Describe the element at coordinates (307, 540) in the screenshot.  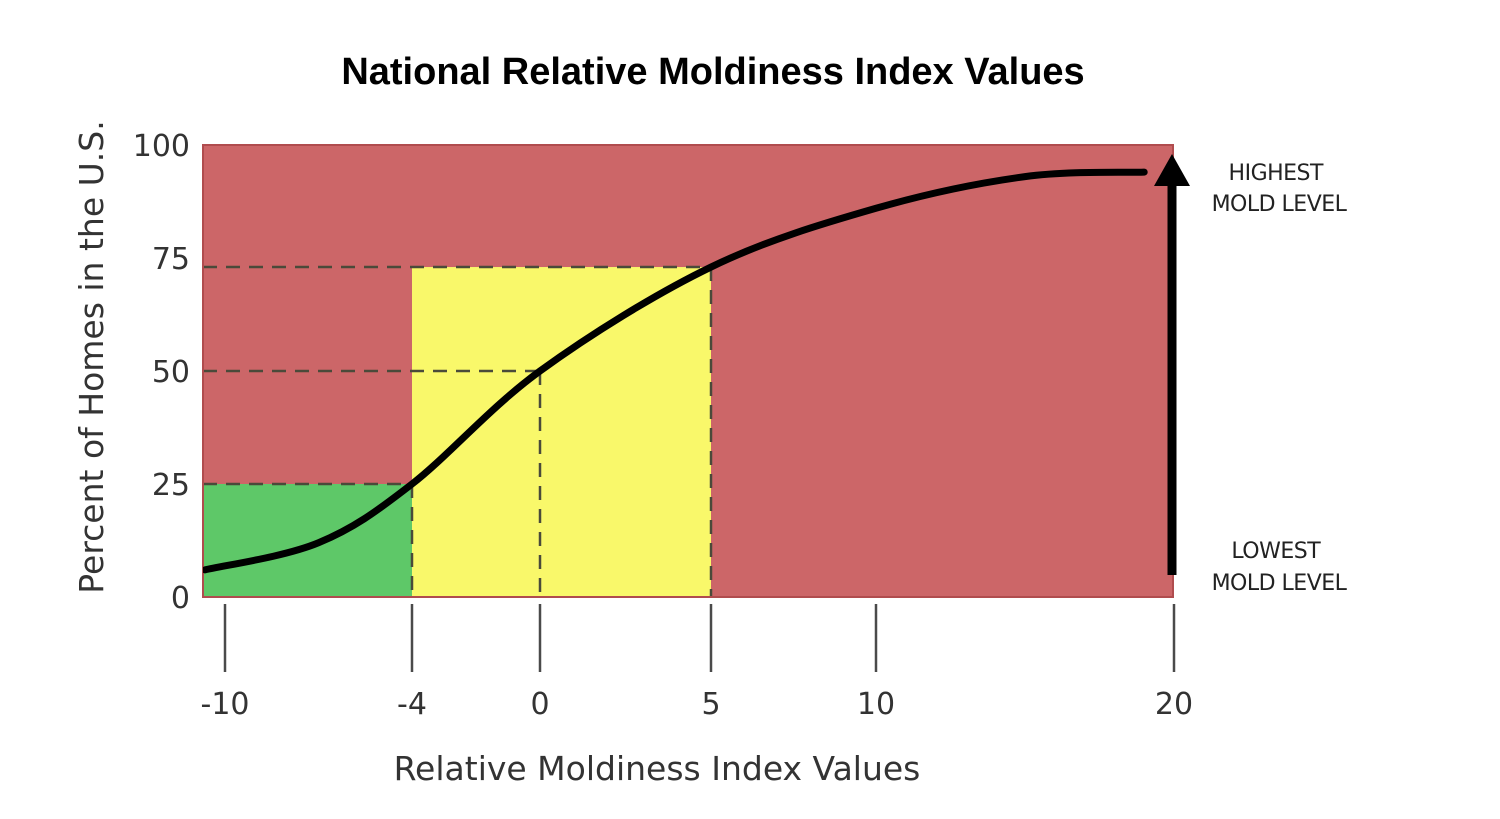
I see `band-green` at that location.